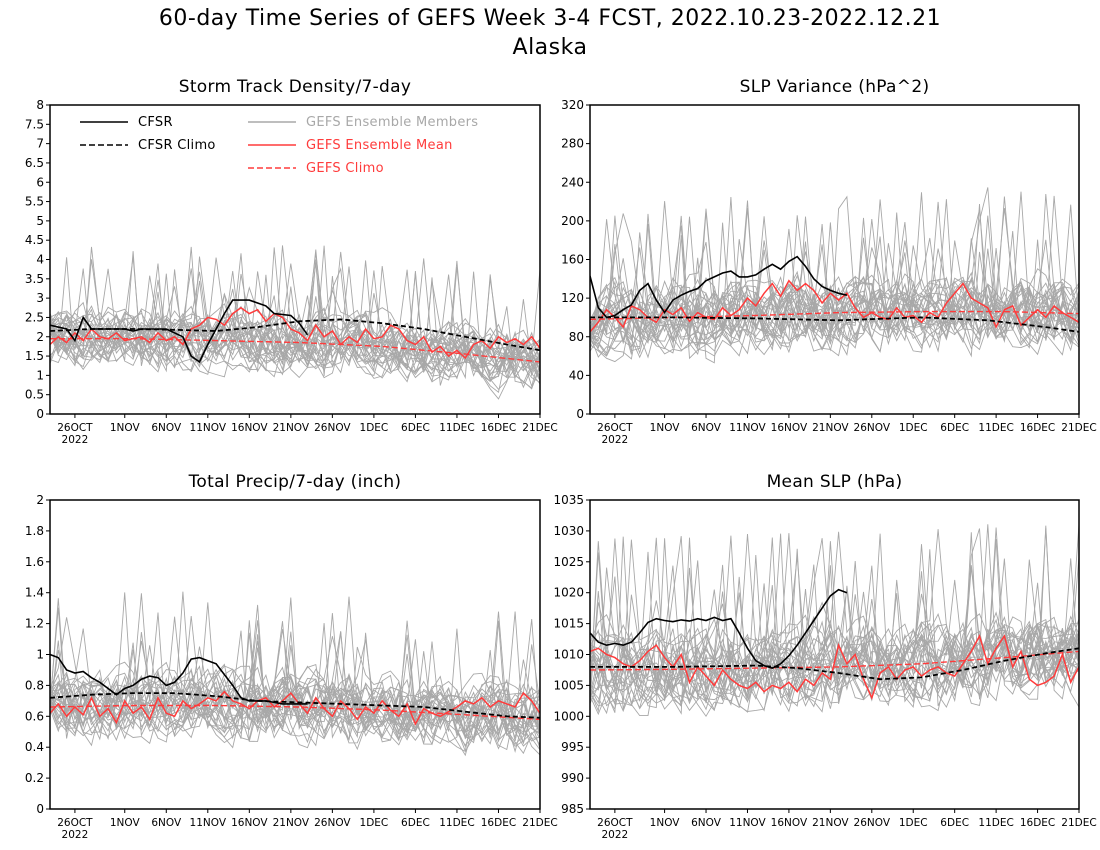  I want to click on y-tick-label: 4.5, so click(34, 240).